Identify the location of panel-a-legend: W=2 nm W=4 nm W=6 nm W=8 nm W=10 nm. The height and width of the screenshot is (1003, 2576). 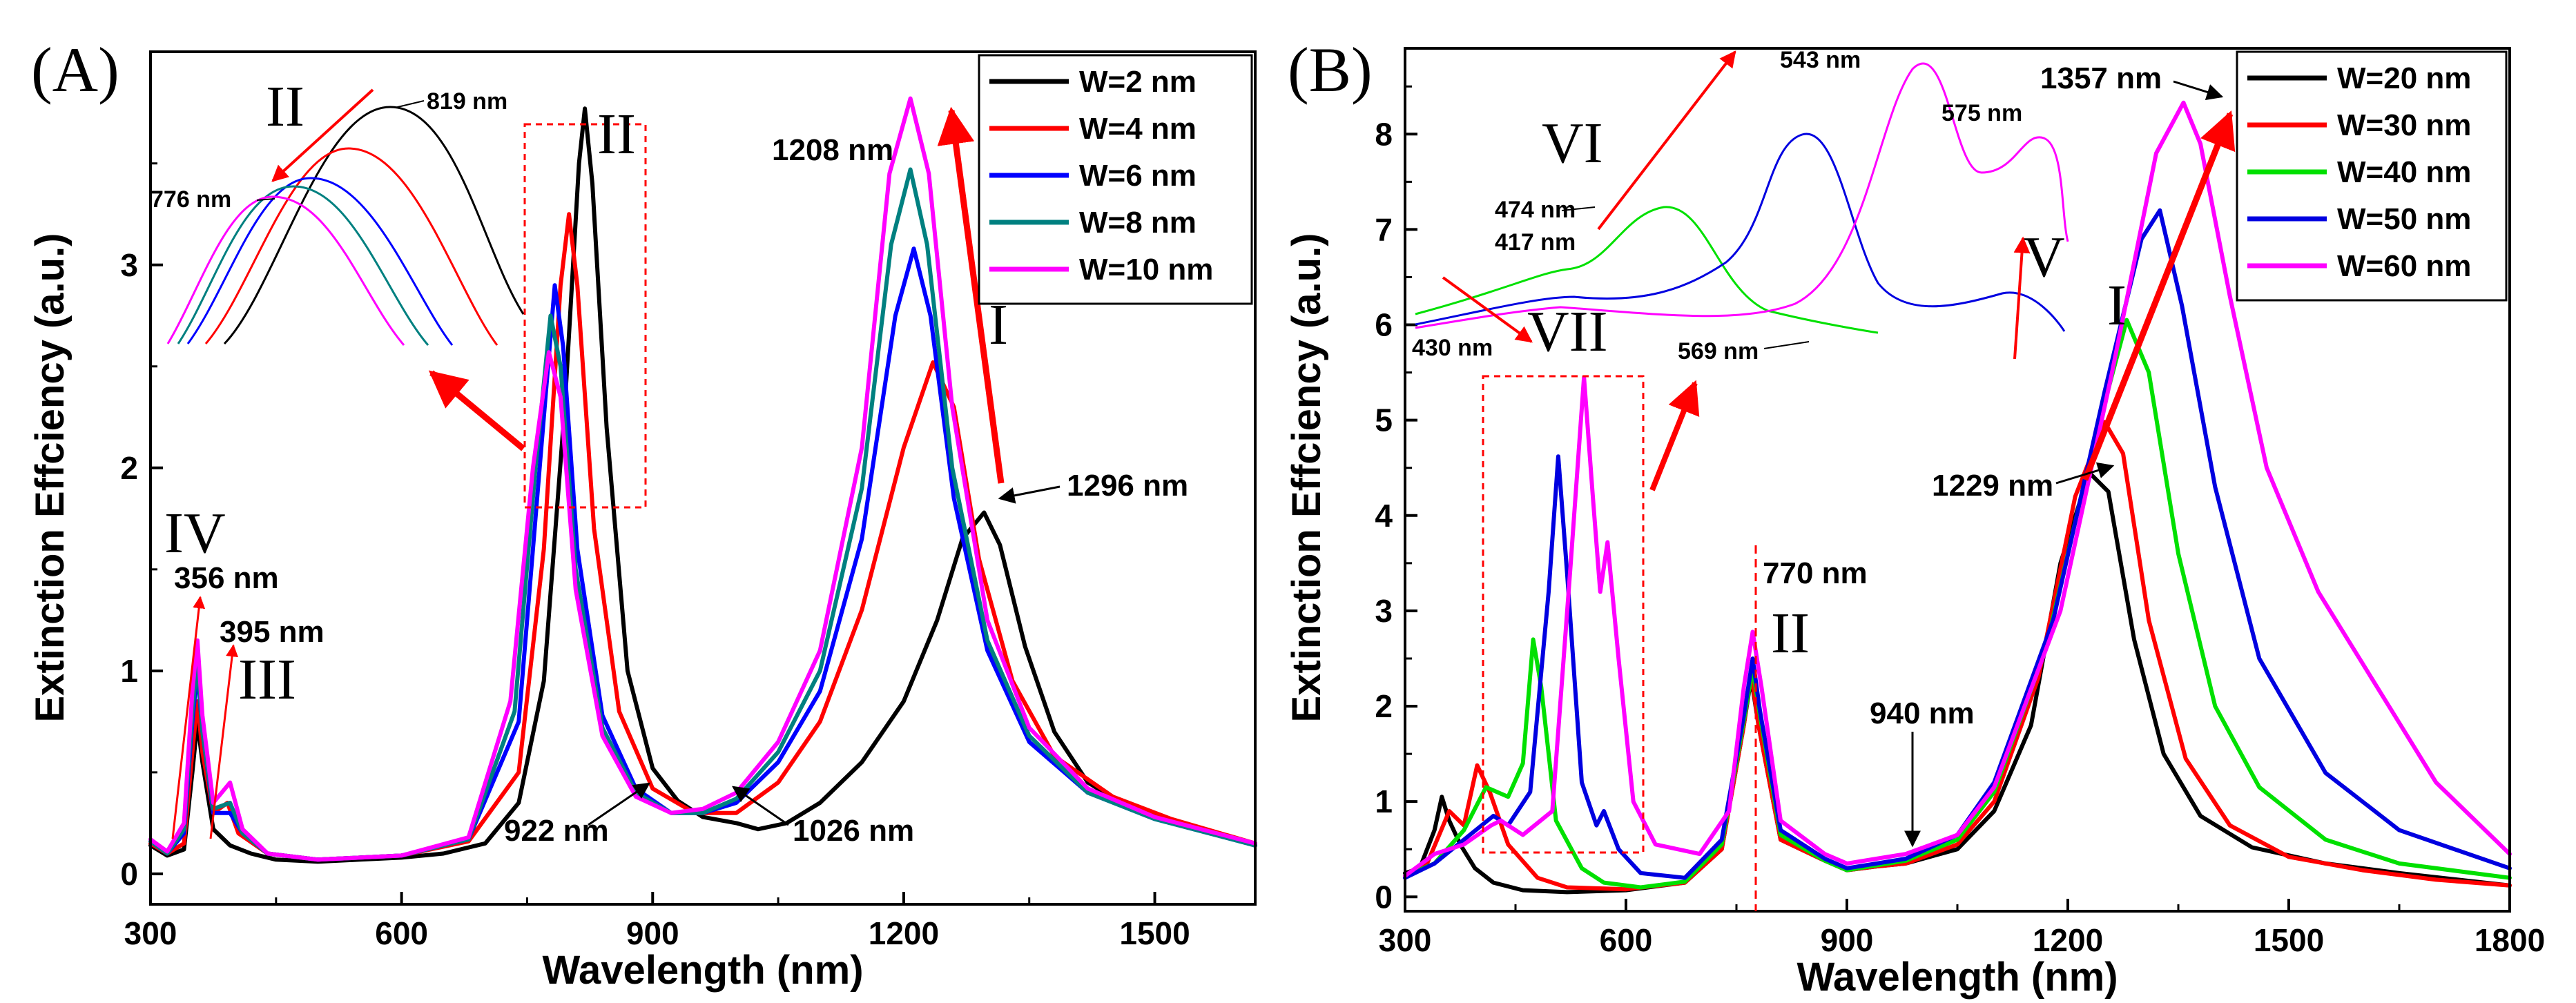
(1115, 179).